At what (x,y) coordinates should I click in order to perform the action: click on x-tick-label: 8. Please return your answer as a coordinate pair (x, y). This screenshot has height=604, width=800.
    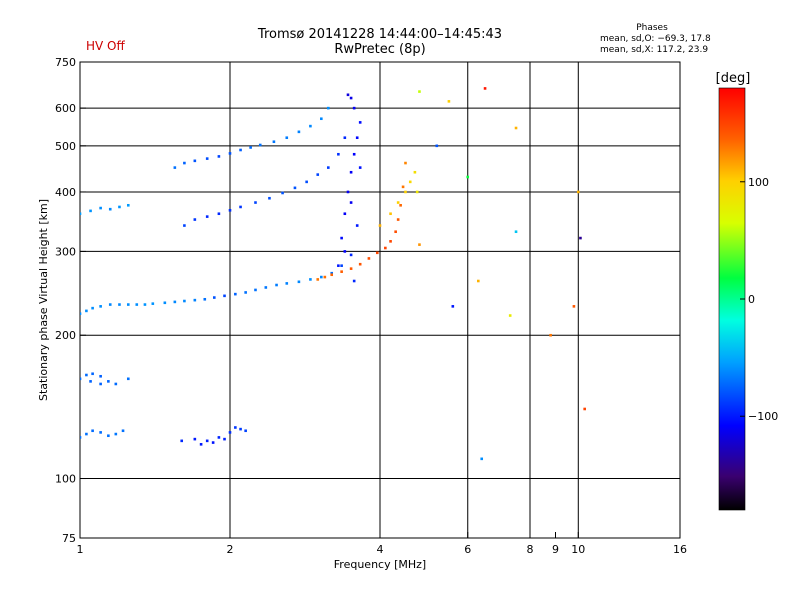
    Looking at the image, I should click on (530, 549).